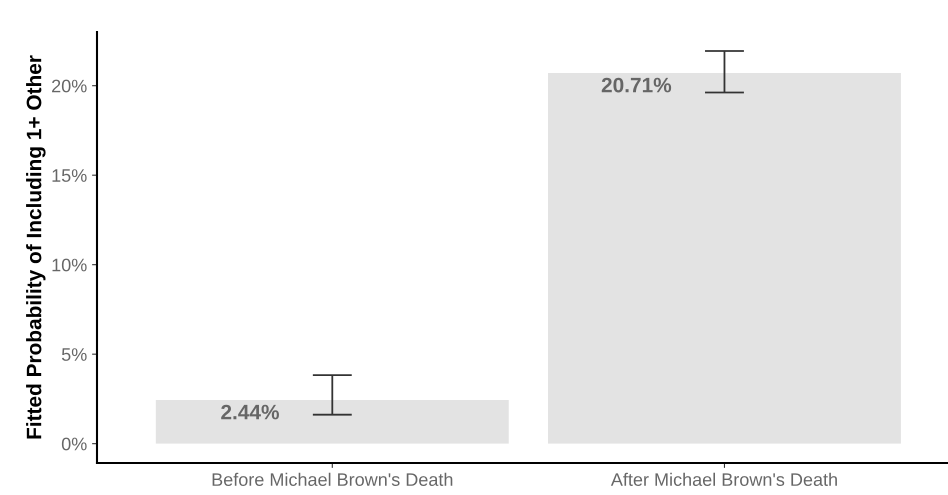  I want to click on data-label: 2.44%, so click(250, 412).